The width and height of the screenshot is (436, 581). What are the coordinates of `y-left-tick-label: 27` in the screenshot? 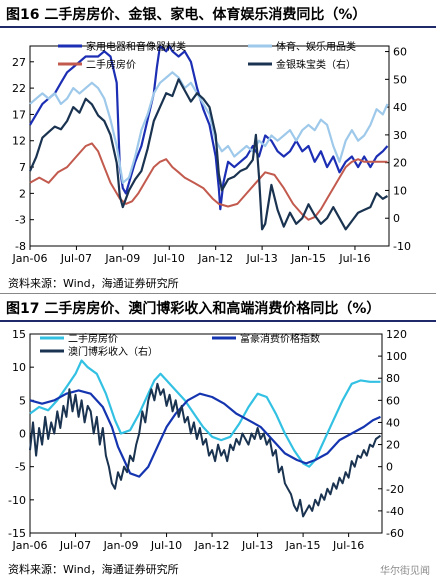 It's located at (19, 62).